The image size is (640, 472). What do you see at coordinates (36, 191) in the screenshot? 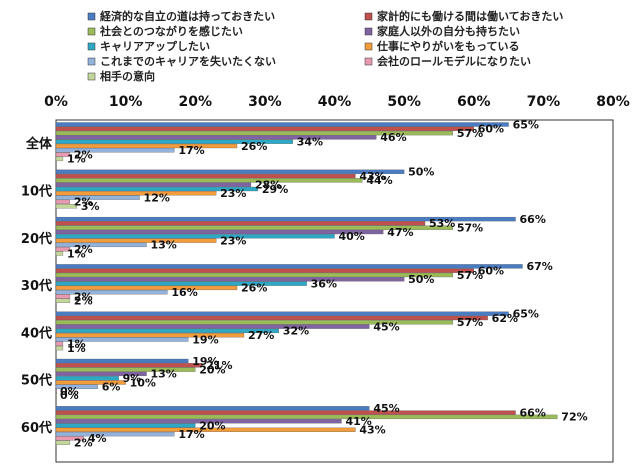
I see `category-label: 10代` at bounding box center [36, 191].